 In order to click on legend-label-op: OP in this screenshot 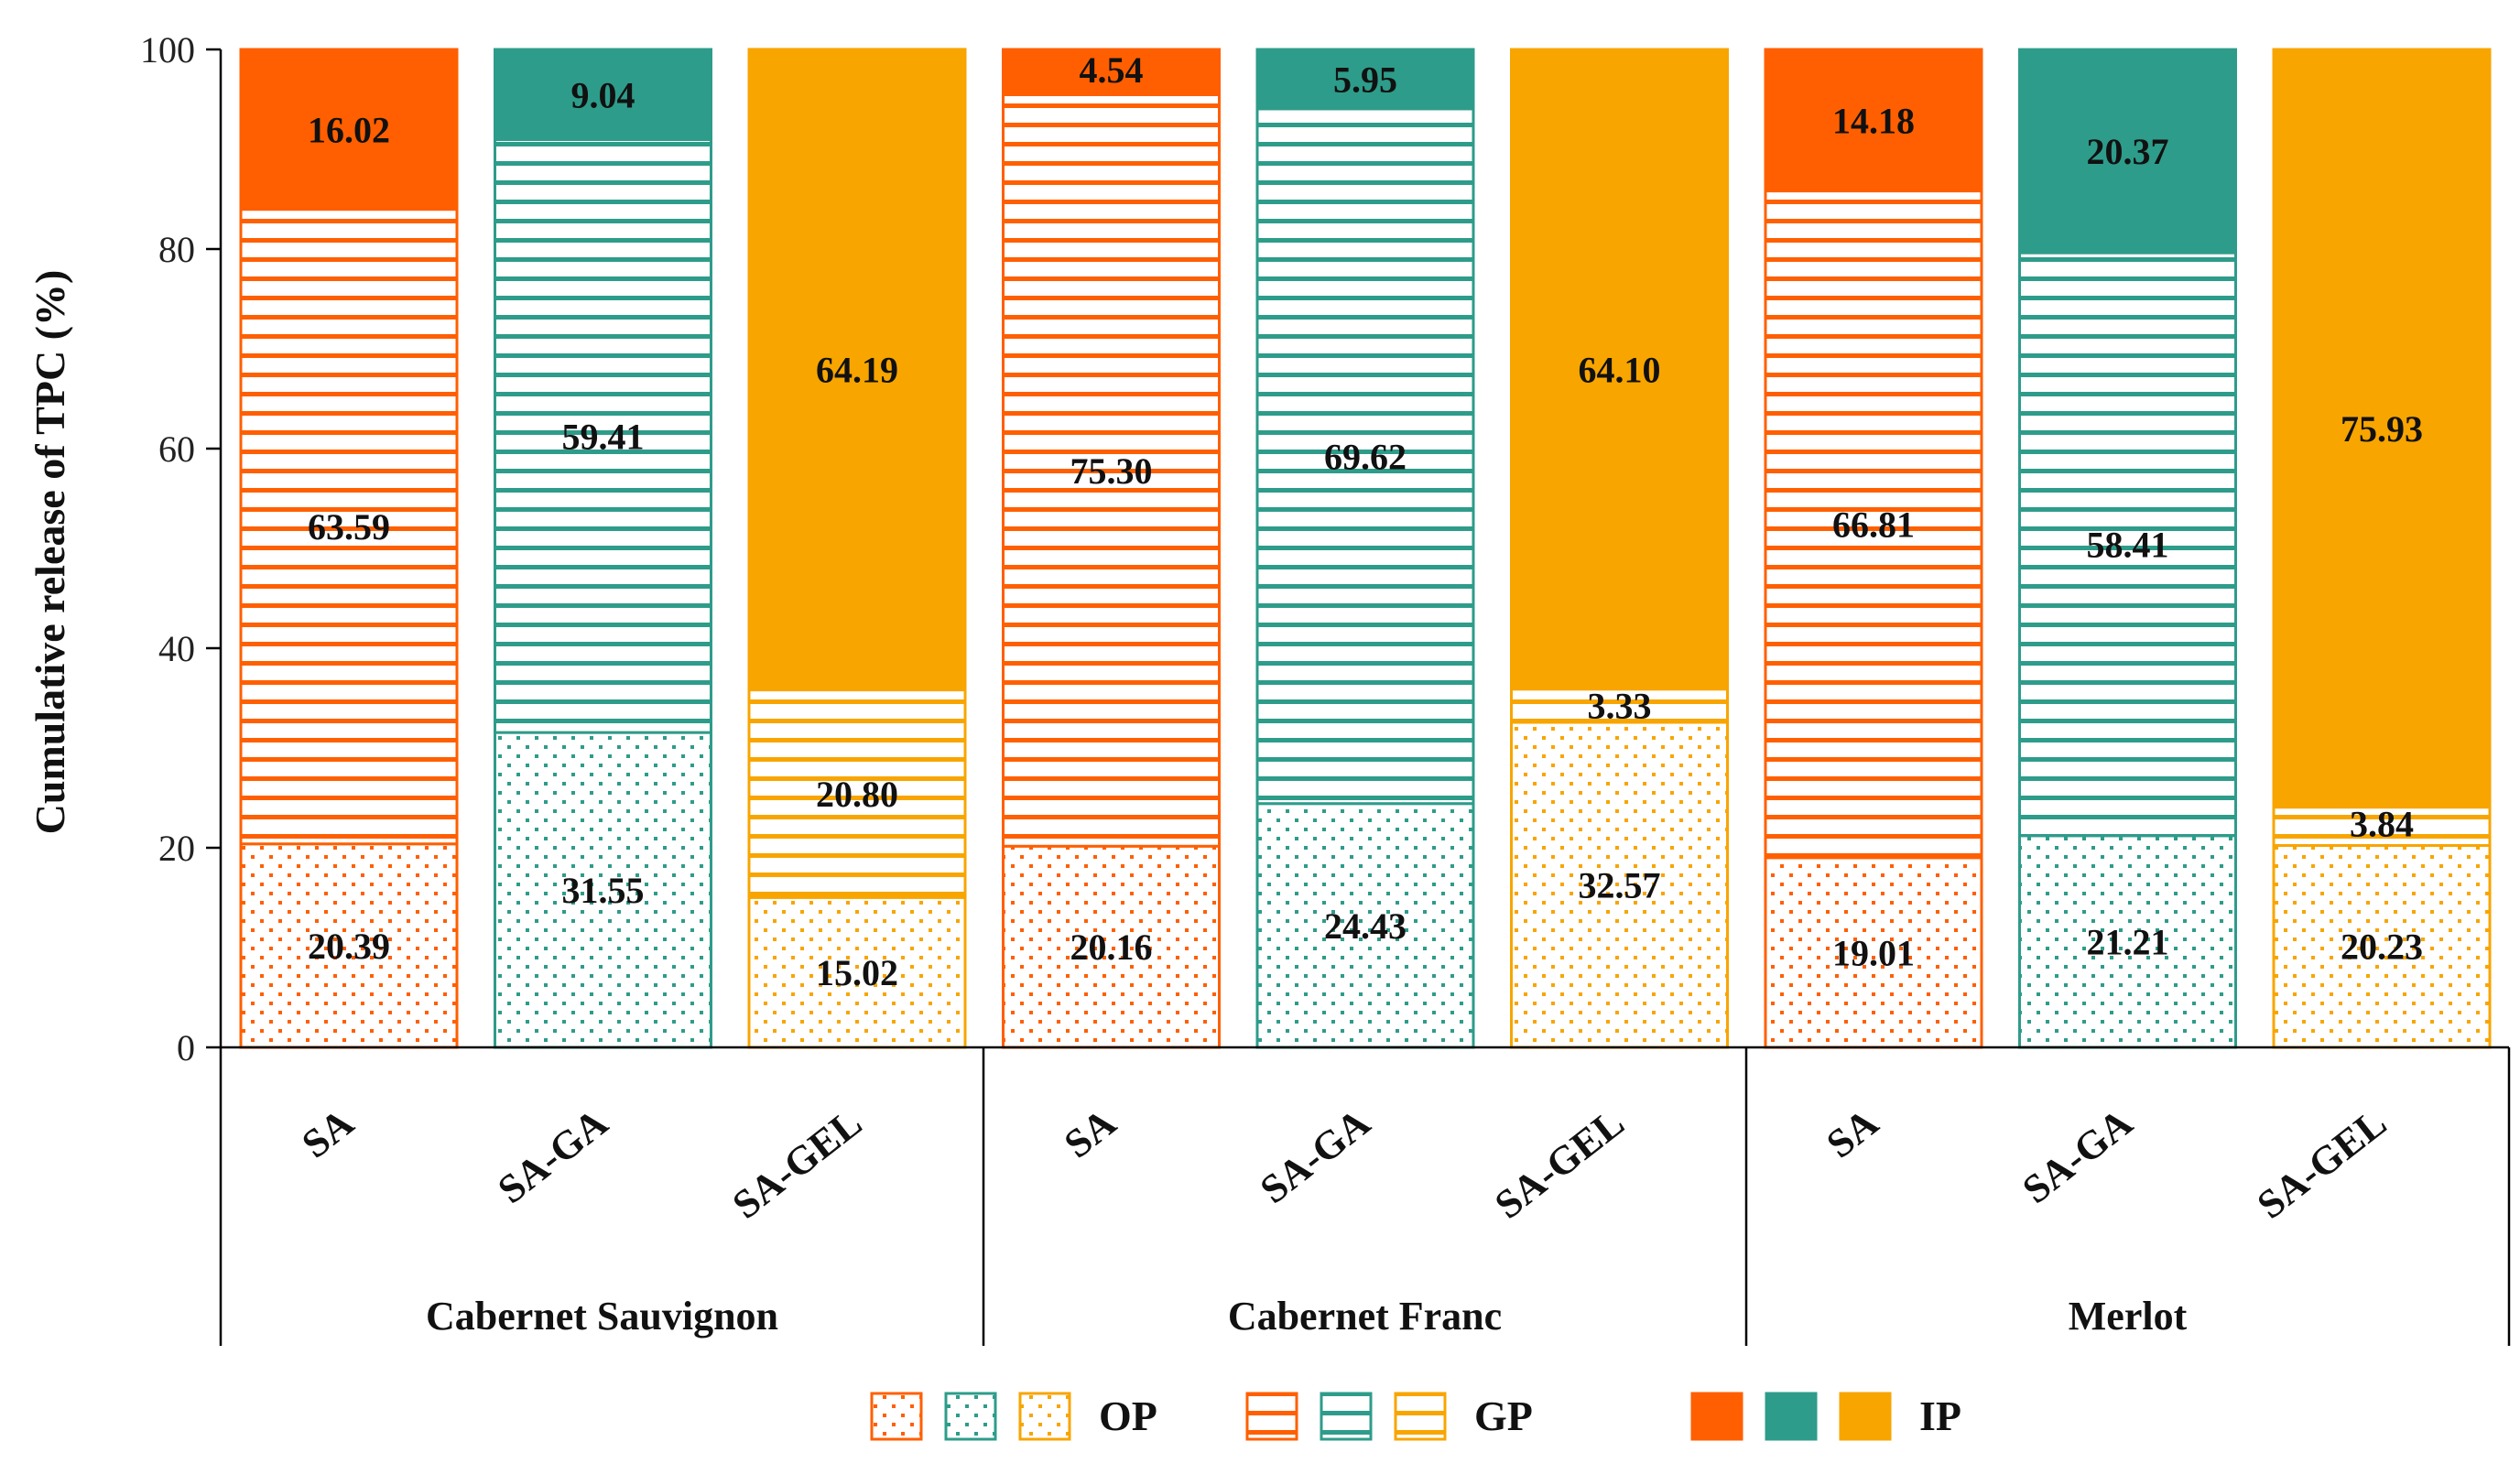, I will do `click(1128, 1416)`.